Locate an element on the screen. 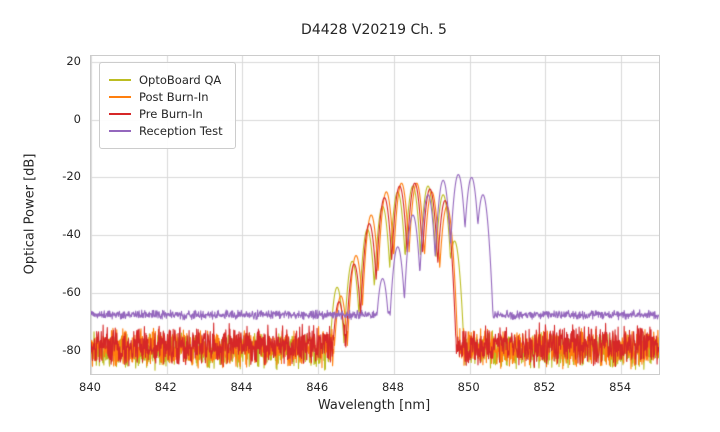  legend-item: OptoBoard QA is located at coordinates (166, 80).